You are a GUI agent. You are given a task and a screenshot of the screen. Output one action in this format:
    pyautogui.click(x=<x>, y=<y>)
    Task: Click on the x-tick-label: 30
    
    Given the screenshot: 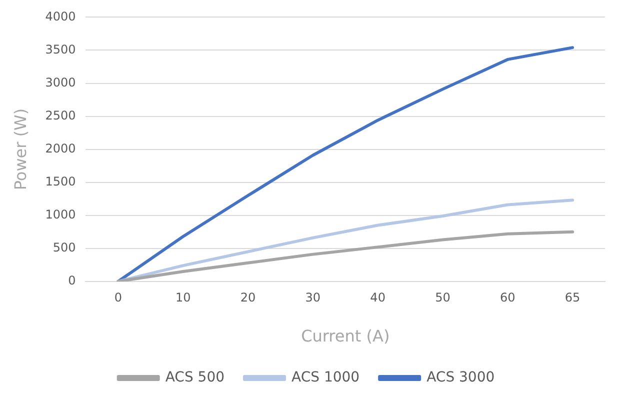 What is the action you would take?
    pyautogui.click(x=313, y=297)
    